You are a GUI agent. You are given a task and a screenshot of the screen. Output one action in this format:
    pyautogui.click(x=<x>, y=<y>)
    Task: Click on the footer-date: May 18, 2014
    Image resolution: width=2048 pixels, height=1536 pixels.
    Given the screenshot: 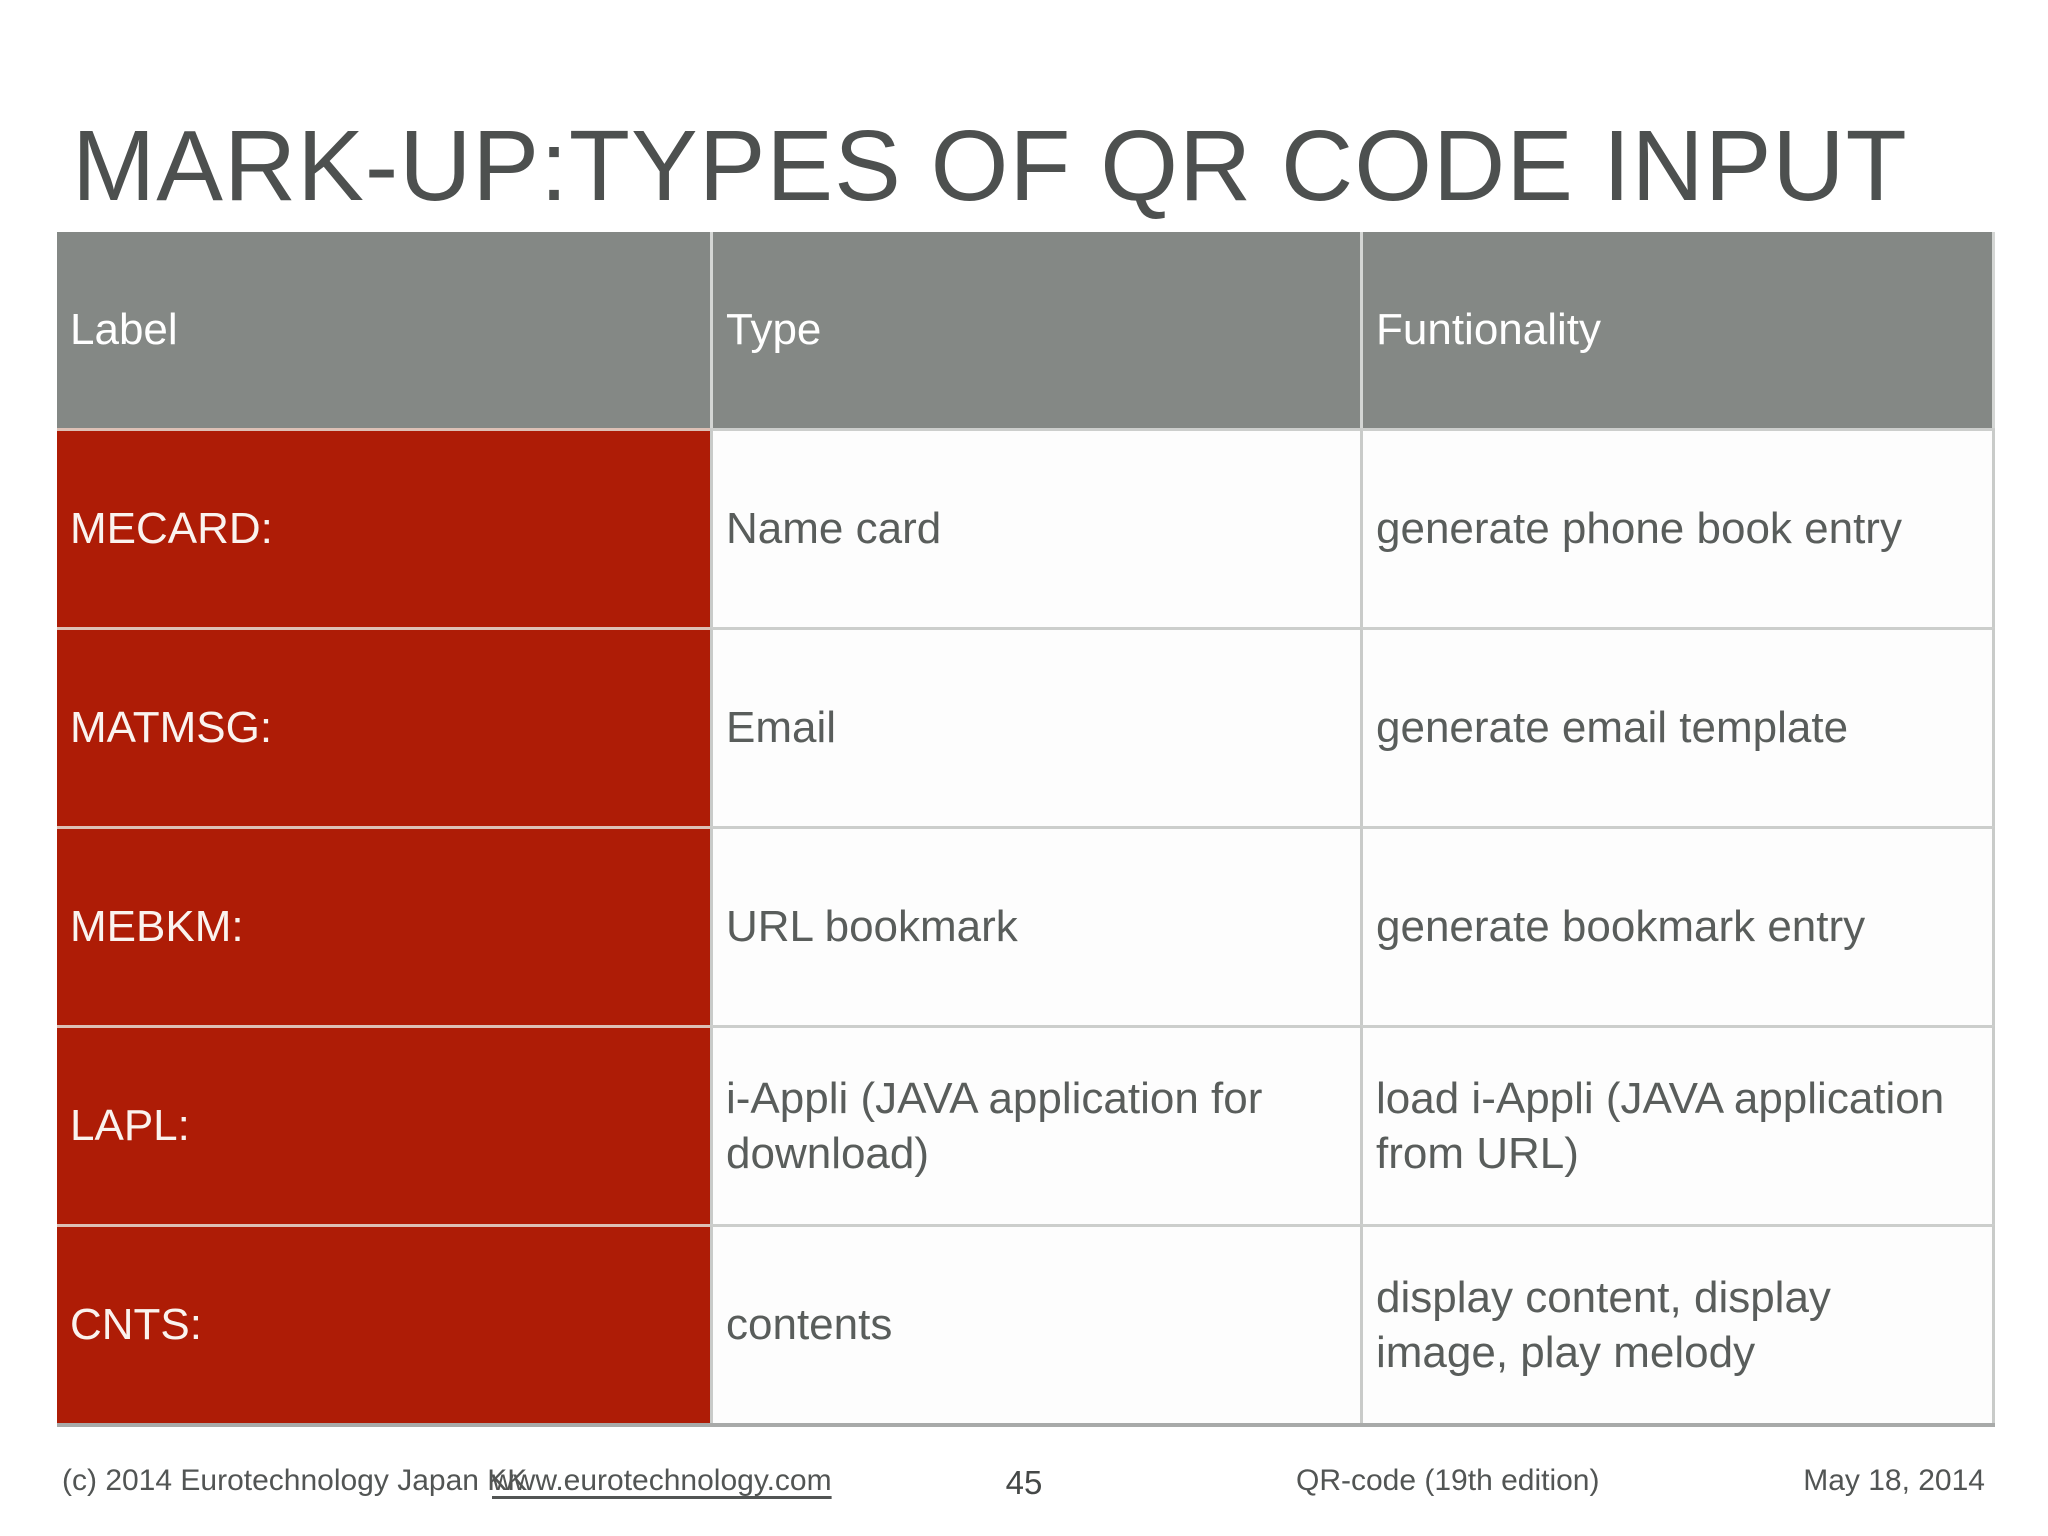 What is the action you would take?
    pyautogui.click(x=1894, y=1480)
    